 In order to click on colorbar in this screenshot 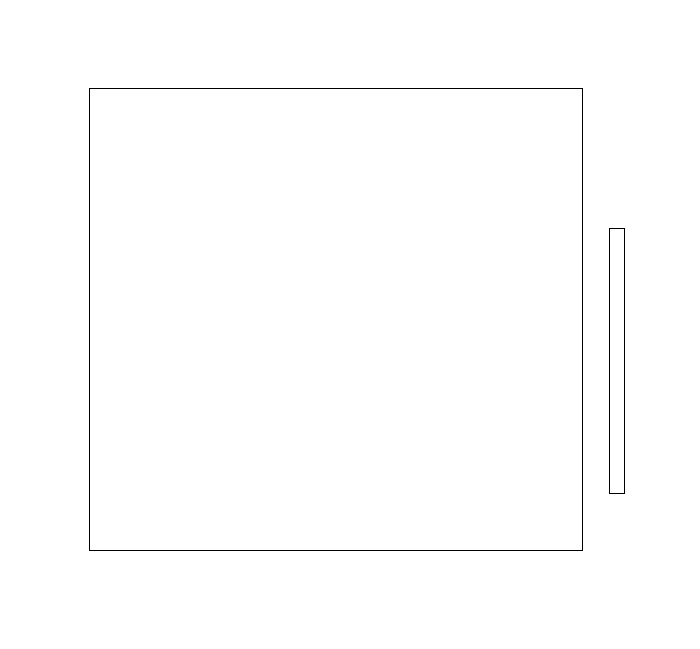, I will do `click(617, 361)`.